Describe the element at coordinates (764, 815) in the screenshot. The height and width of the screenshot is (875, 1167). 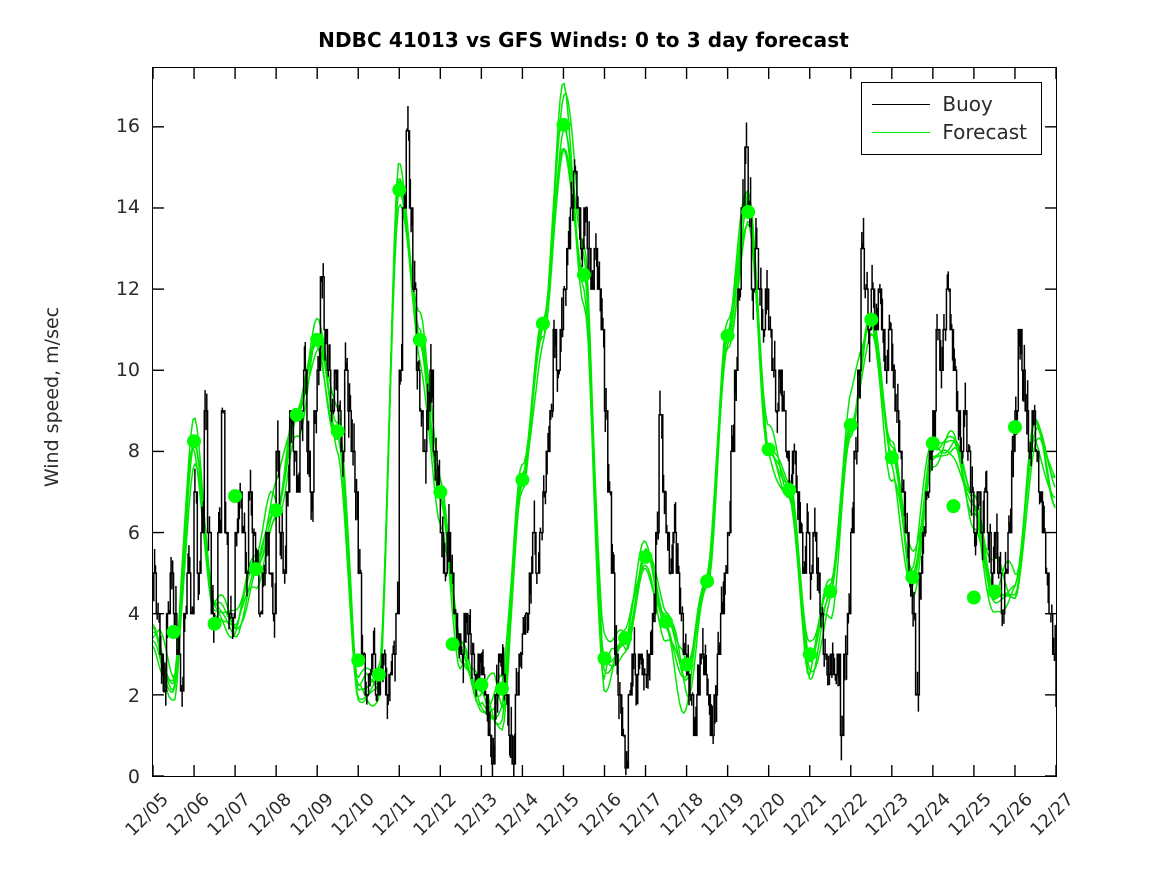
I see `x-tick-label: 12/20` at that location.